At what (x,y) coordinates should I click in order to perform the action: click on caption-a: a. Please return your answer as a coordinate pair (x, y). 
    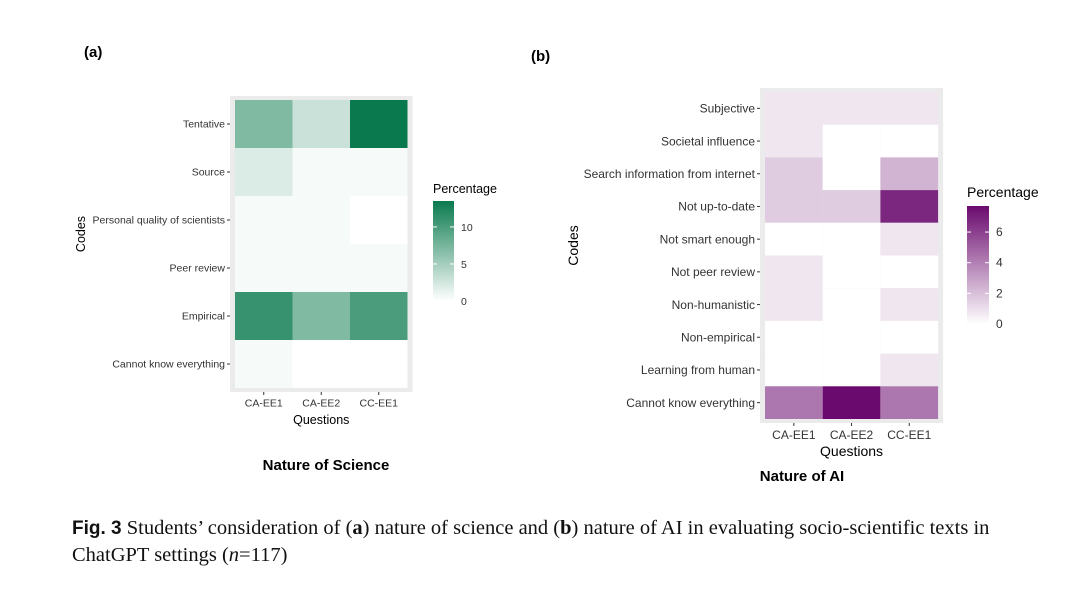
    Looking at the image, I should click on (357, 528).